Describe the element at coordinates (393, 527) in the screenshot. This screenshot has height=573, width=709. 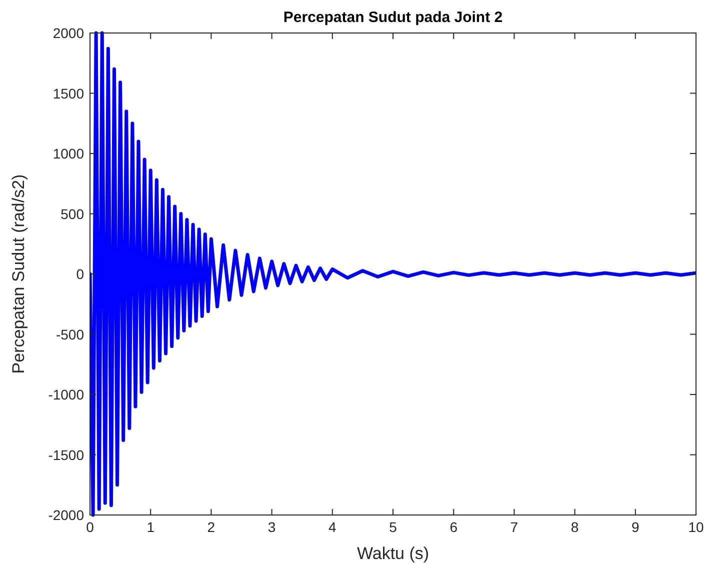
I see `x-tick-label: 5` at that location.